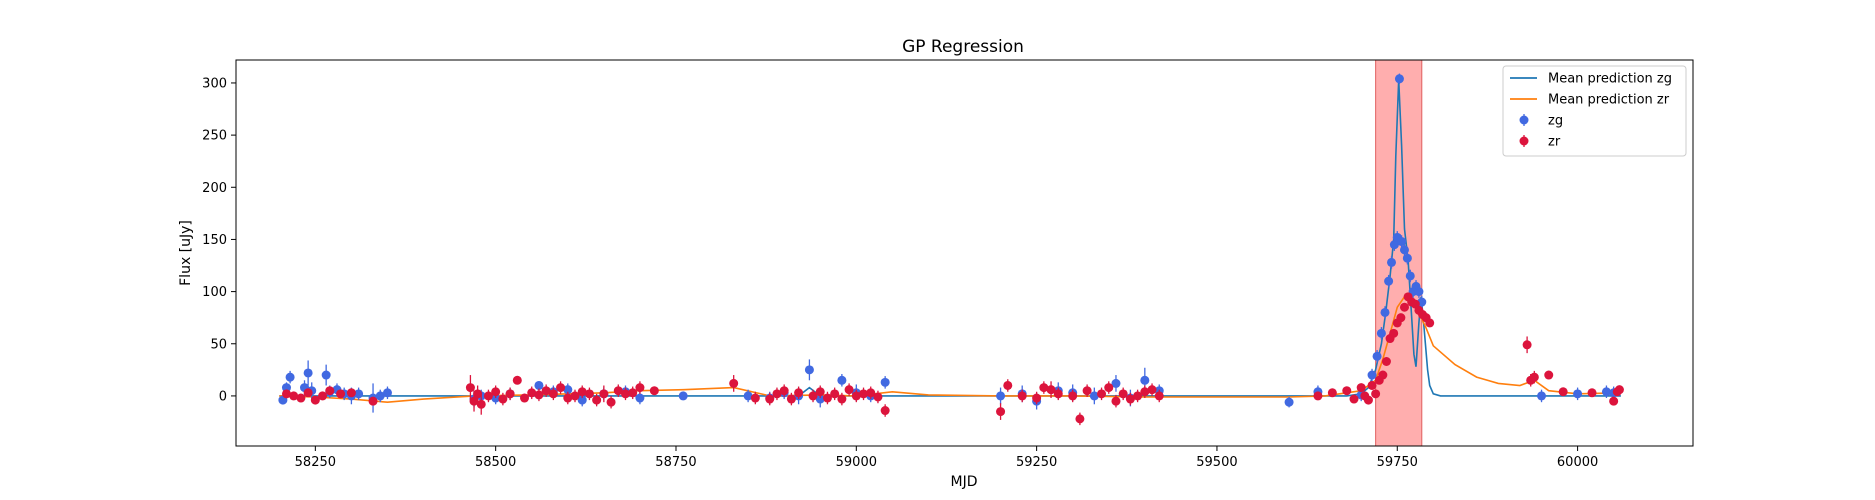 The image size is (1875, 500). I want to click on legend-entry: zg, so click(1541, 121).